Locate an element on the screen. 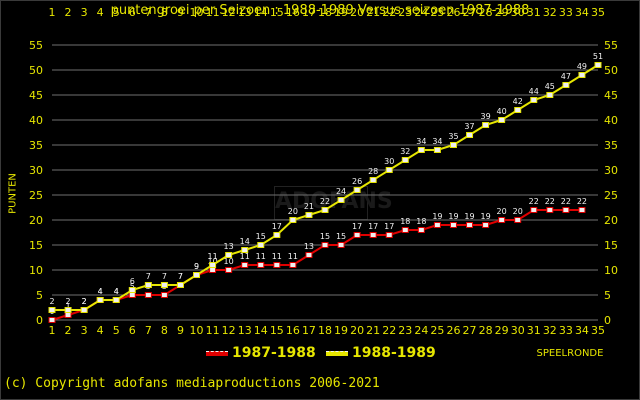 The image size is (640, 400). x-tick-label-bottom-29: 29 is located at coordinates (502, 330).